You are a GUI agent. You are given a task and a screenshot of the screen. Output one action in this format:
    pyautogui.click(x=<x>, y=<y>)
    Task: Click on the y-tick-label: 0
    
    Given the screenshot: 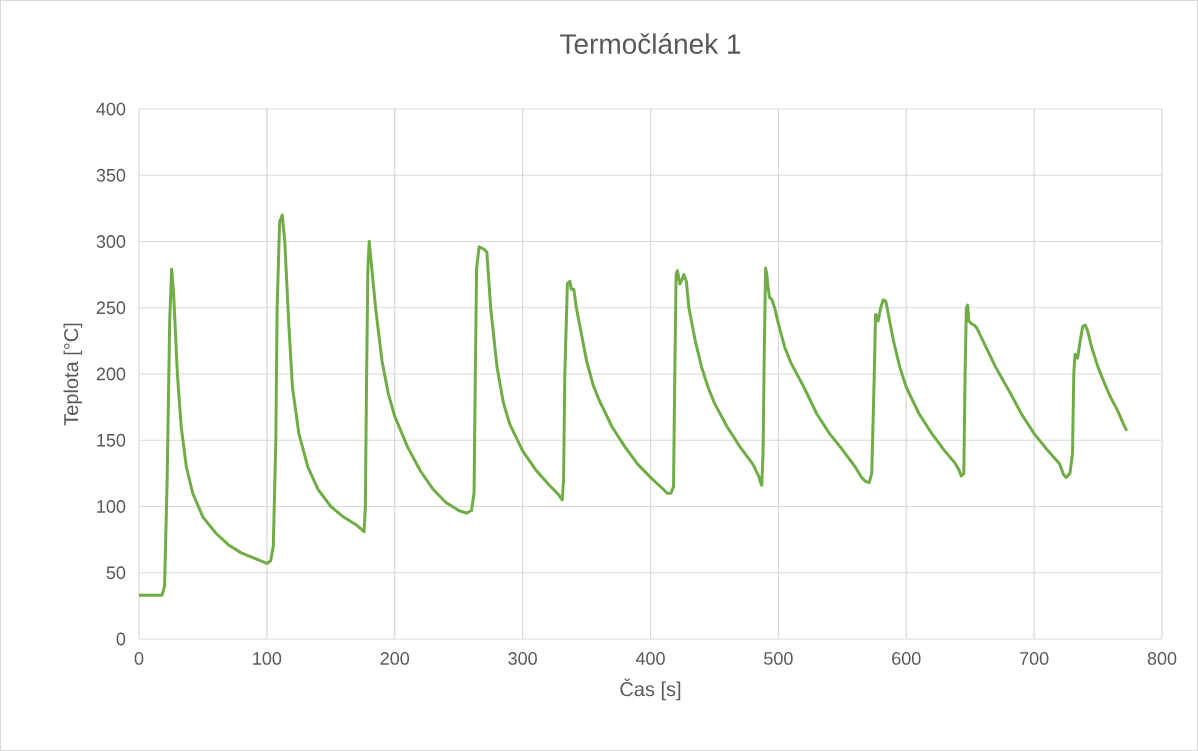 What is the action you would take?
    pyautogui.click(x=121, y=639)
    